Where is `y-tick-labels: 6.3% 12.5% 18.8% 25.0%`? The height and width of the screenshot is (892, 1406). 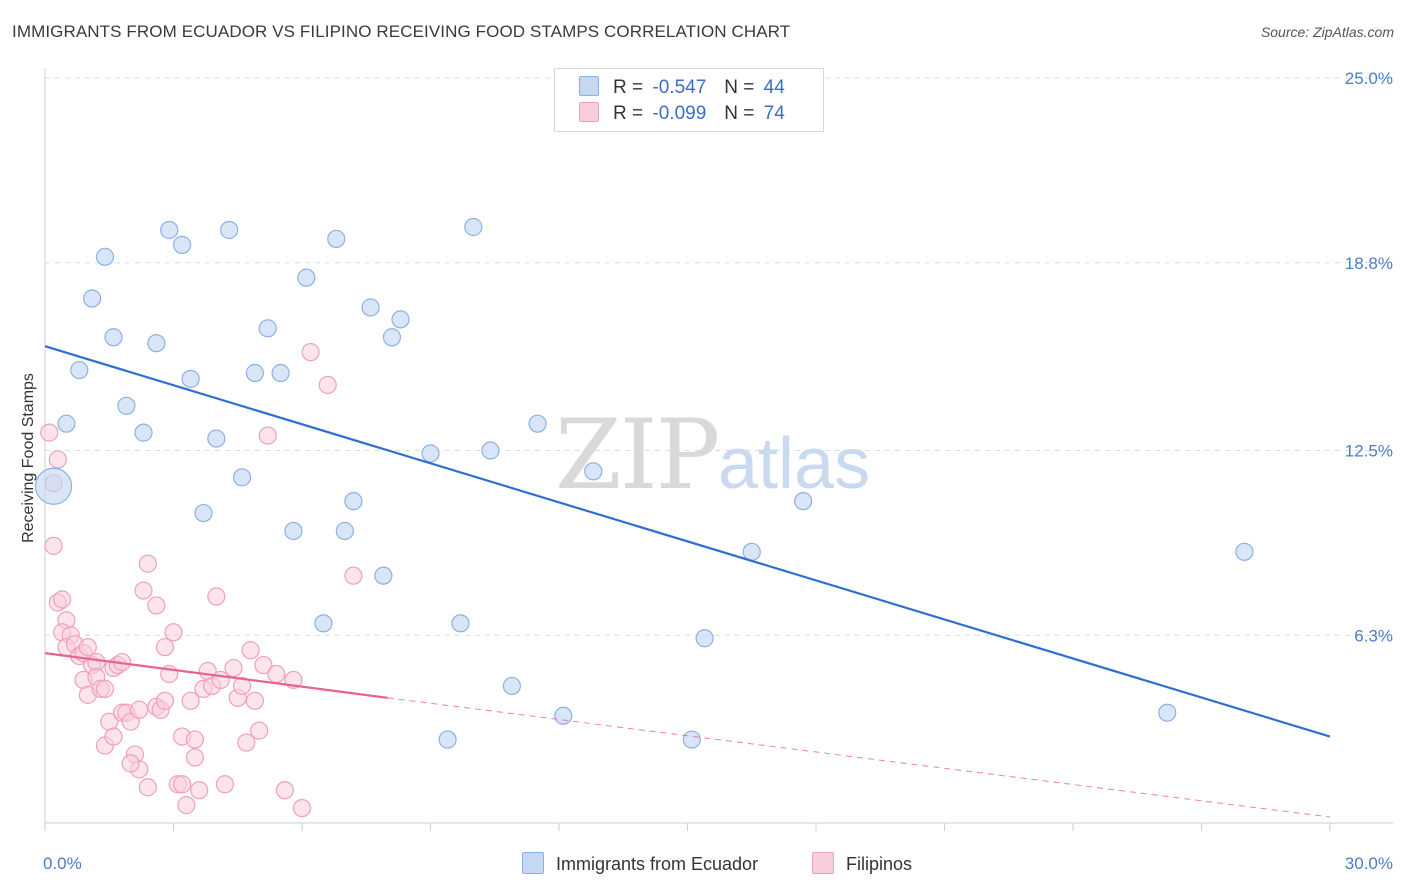 y-tick-labels: 6.3% 12.5% 18.8% 25.0% is located at coordinates (1369, 357).